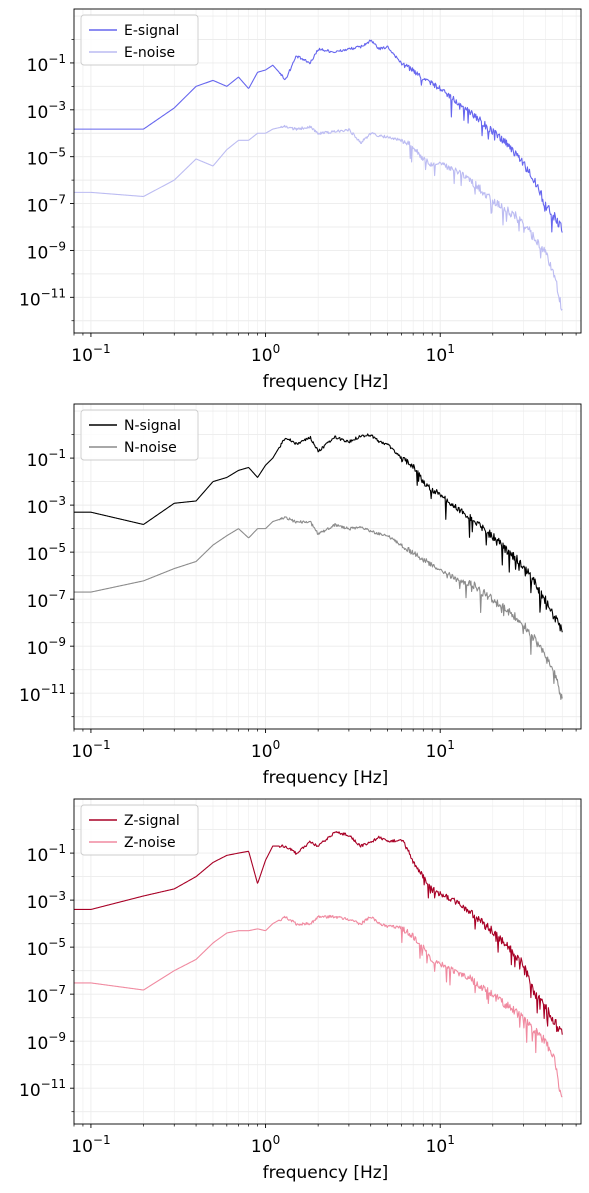  Describe the element at coordinates (149, 53) in the screenshot. I see `legend-entry: E-noise` at that location.